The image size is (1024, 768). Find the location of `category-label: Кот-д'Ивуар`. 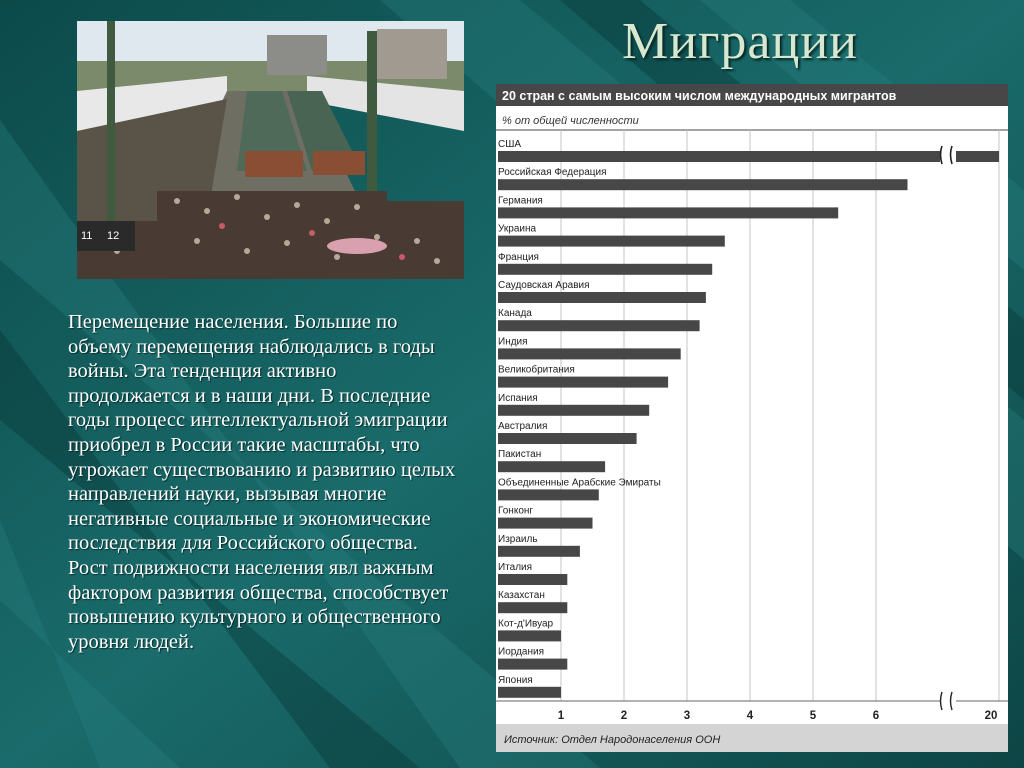

category-label: Кот-д'Ивуар is located at coordinates (526, 623).